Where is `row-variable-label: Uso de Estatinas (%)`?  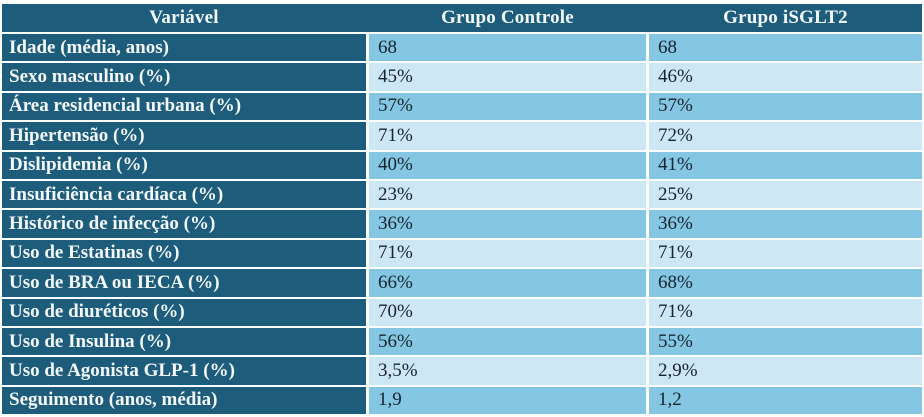
row-variable-label: Uso de Estatinas (%) is located at coordinates (184, 253).